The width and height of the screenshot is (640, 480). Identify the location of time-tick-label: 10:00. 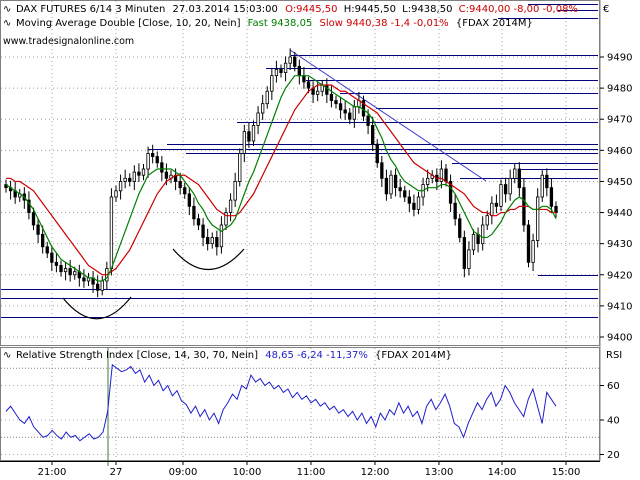
(247, 472).